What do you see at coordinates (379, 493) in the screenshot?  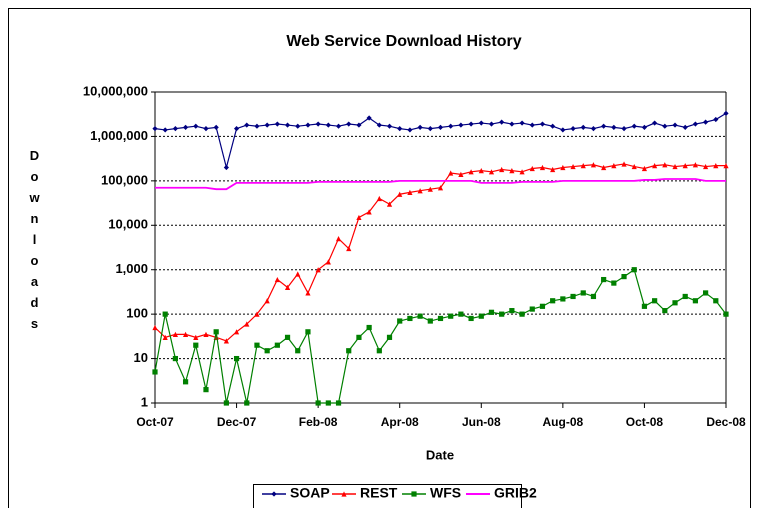 I see `legend-label: REST` at bounding box center [379, 493].